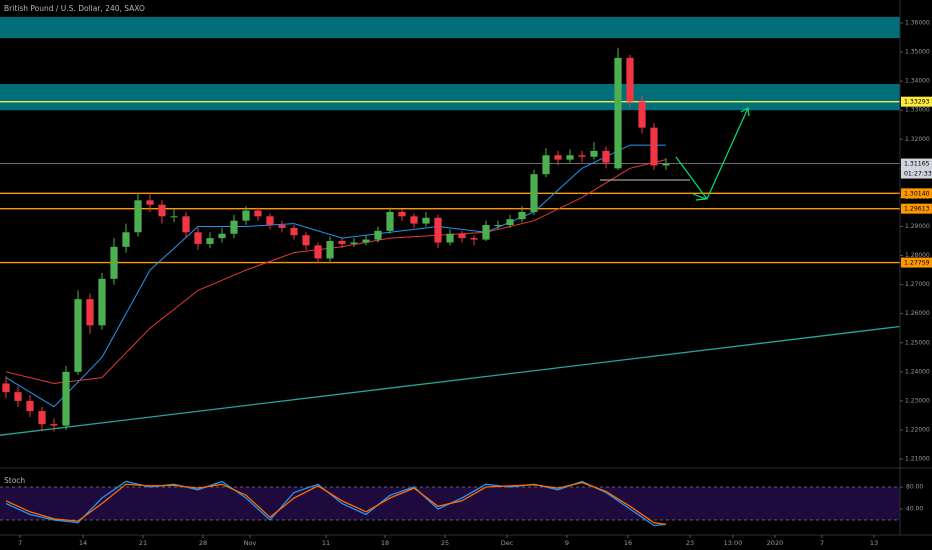  I want to click on y-tick-label: 1.33000, so click(917, 110).